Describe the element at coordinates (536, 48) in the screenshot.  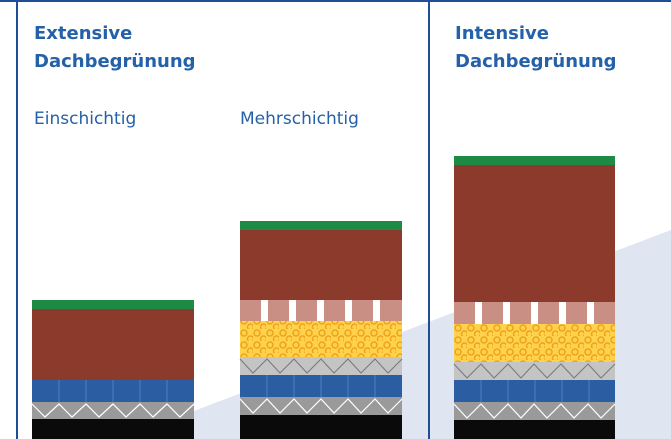
I see `intensive-title: Intensive Dachbegrünung` at that location.